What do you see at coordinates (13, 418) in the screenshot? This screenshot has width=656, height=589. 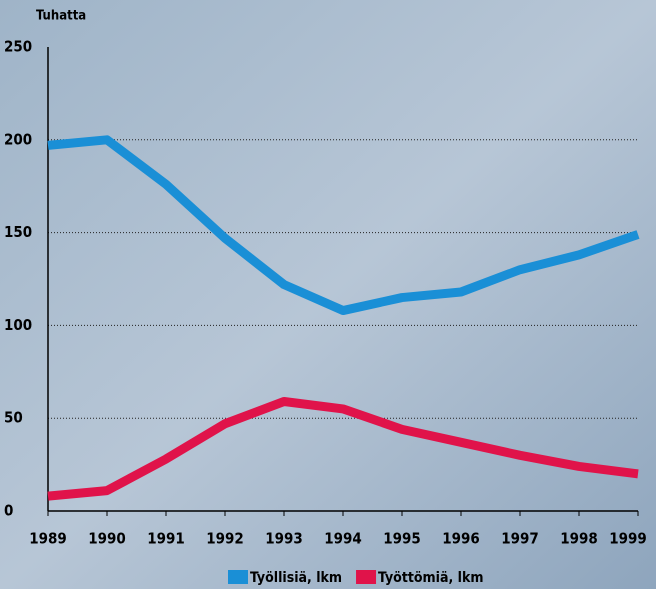 I see `y-tick-label: 50` at bounding box center [13, 418].